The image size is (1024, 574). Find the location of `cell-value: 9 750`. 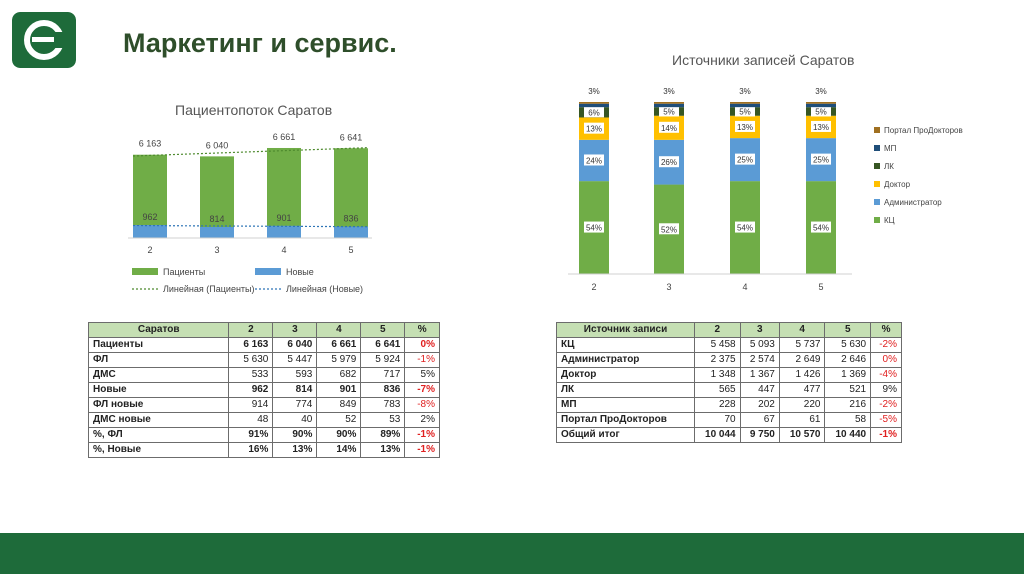

cell-value: 9 750 is located at coordinates (759, 435).